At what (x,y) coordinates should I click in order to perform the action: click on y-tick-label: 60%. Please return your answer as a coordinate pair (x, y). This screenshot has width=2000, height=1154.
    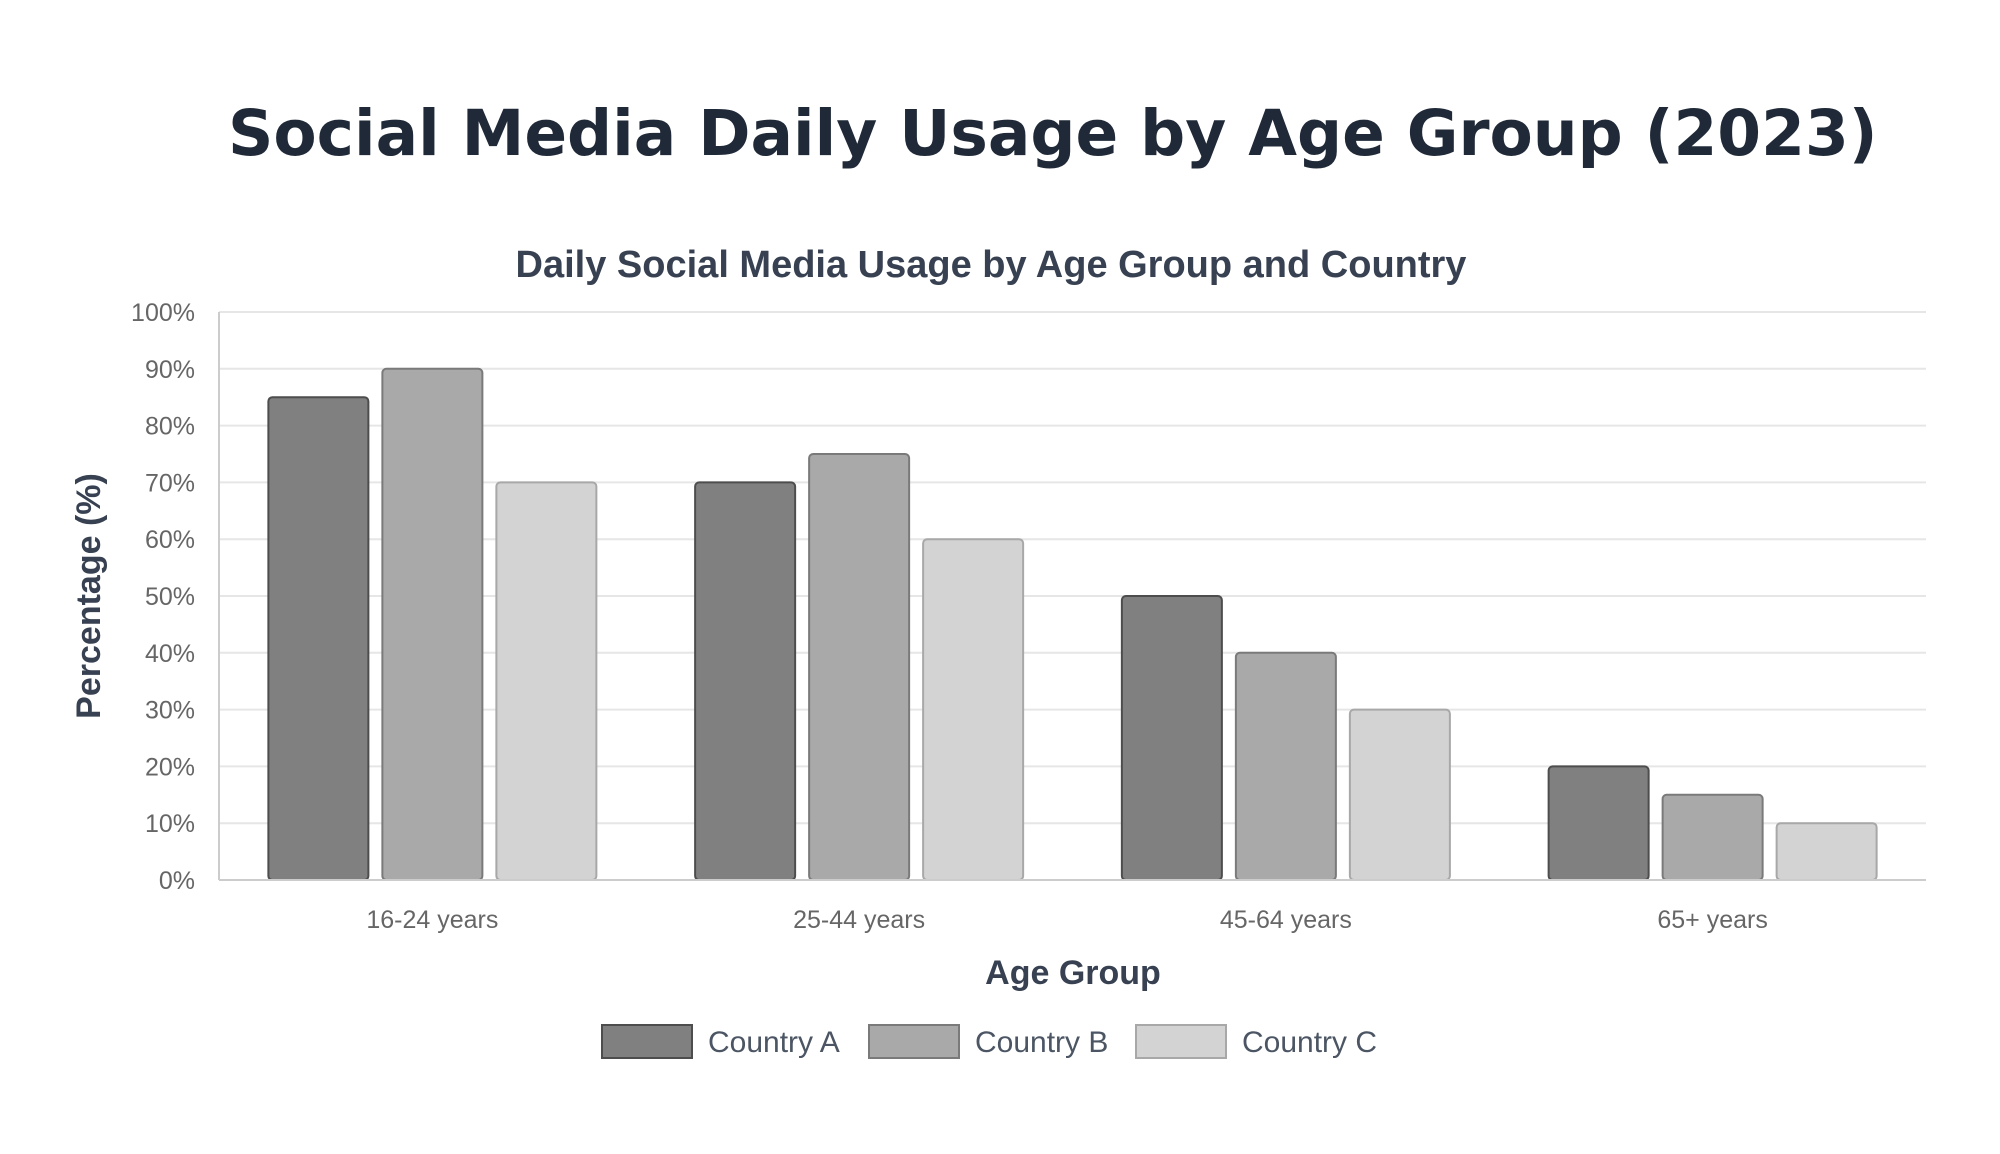
    Looking at the image, I should click on (170, 540).